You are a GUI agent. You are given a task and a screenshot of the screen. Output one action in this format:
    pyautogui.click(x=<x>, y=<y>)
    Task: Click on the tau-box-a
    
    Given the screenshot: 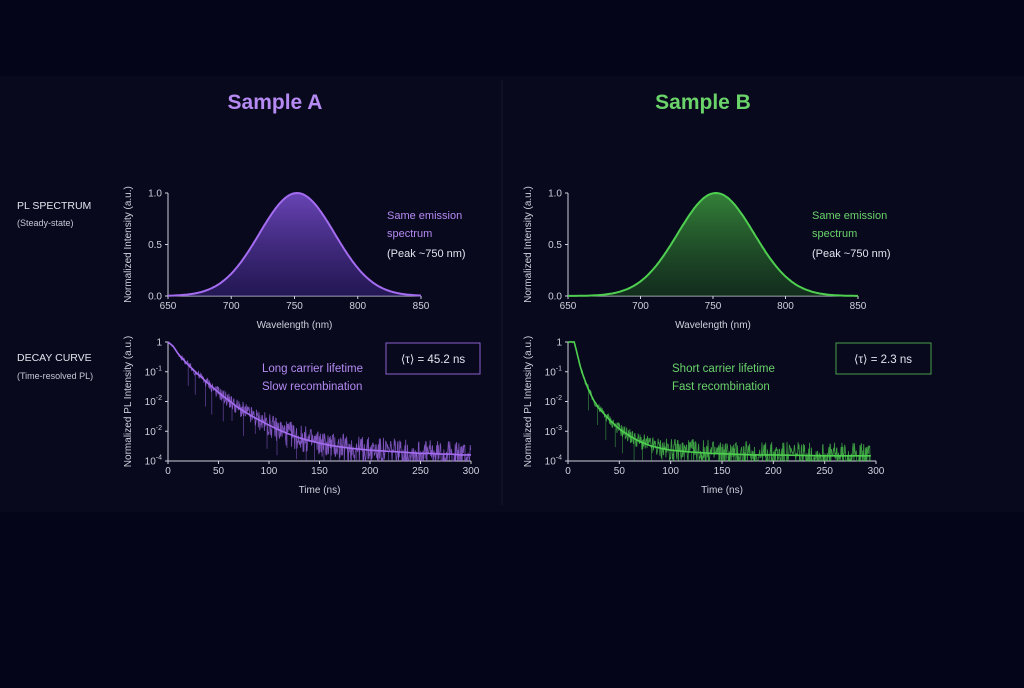 What is the action you would take?
    pyautogui.click(x=433, y=358)
    